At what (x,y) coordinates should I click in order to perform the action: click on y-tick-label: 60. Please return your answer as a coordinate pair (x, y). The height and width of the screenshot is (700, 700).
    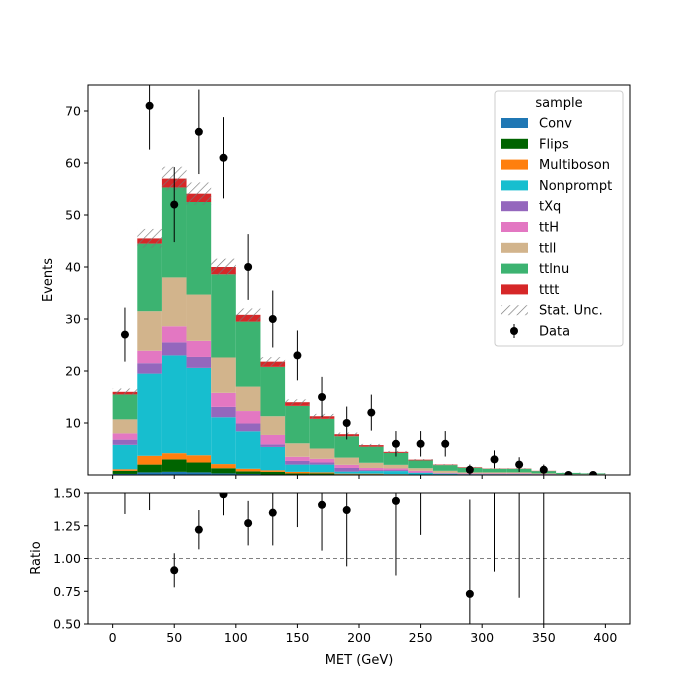
    Looking at the image, I should click on (73, 163).